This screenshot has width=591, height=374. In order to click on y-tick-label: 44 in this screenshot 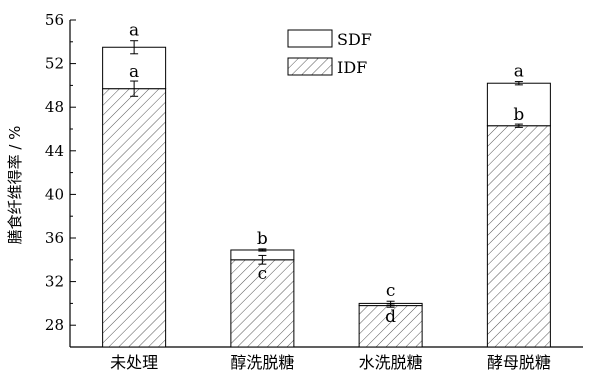, I will do `click(54, 151)`.